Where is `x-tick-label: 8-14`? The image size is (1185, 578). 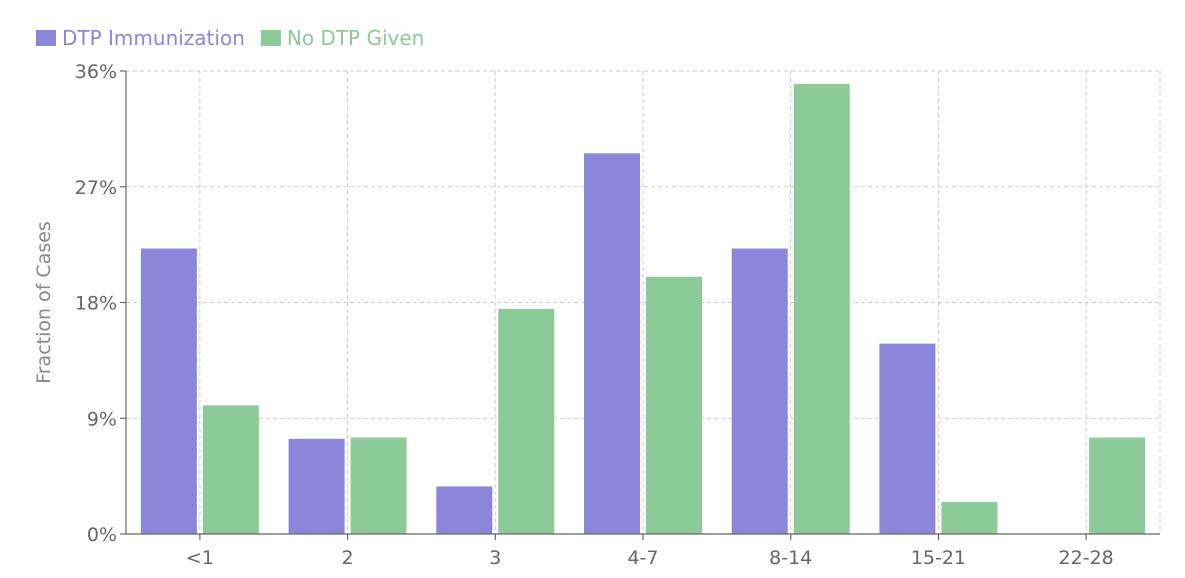
x-tick-label: 8-14 is located at coordinates (790, 558).